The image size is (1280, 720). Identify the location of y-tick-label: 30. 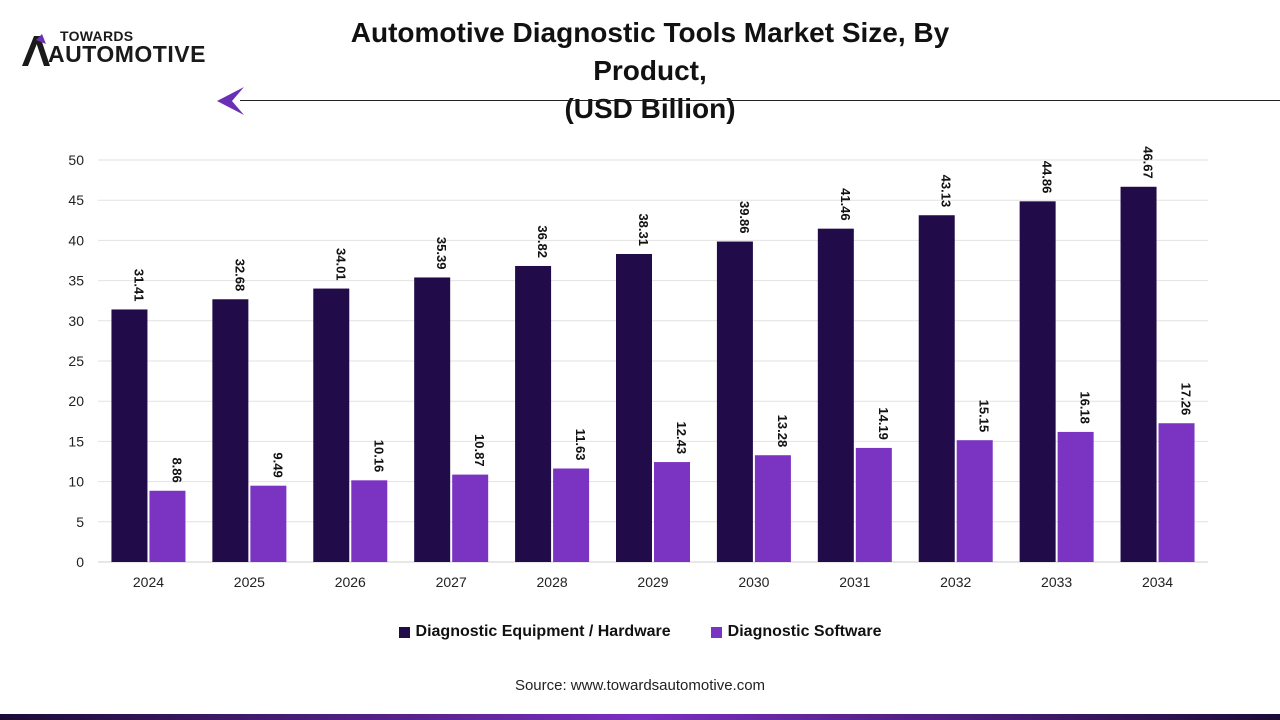
(76, 321).